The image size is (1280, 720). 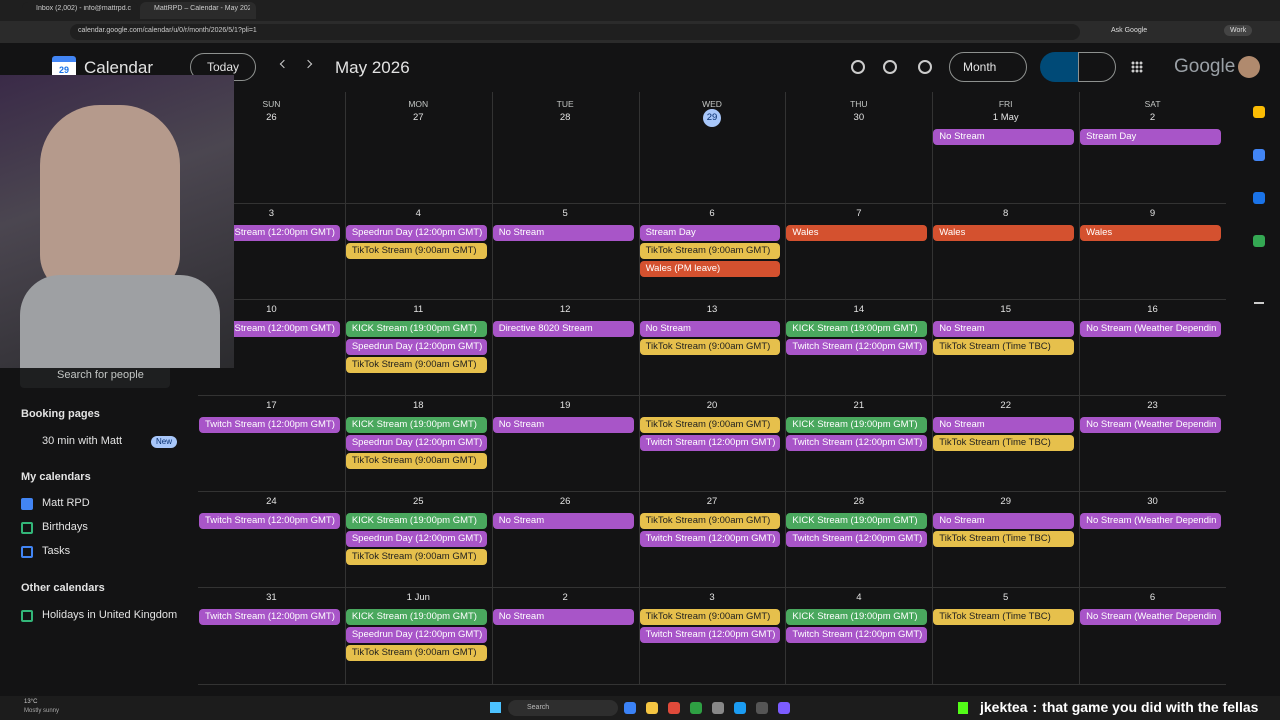 What do you see at coordinates (418, 405) in the screenshot?
I see `day-date: 18` at bounding box center [418, 405].